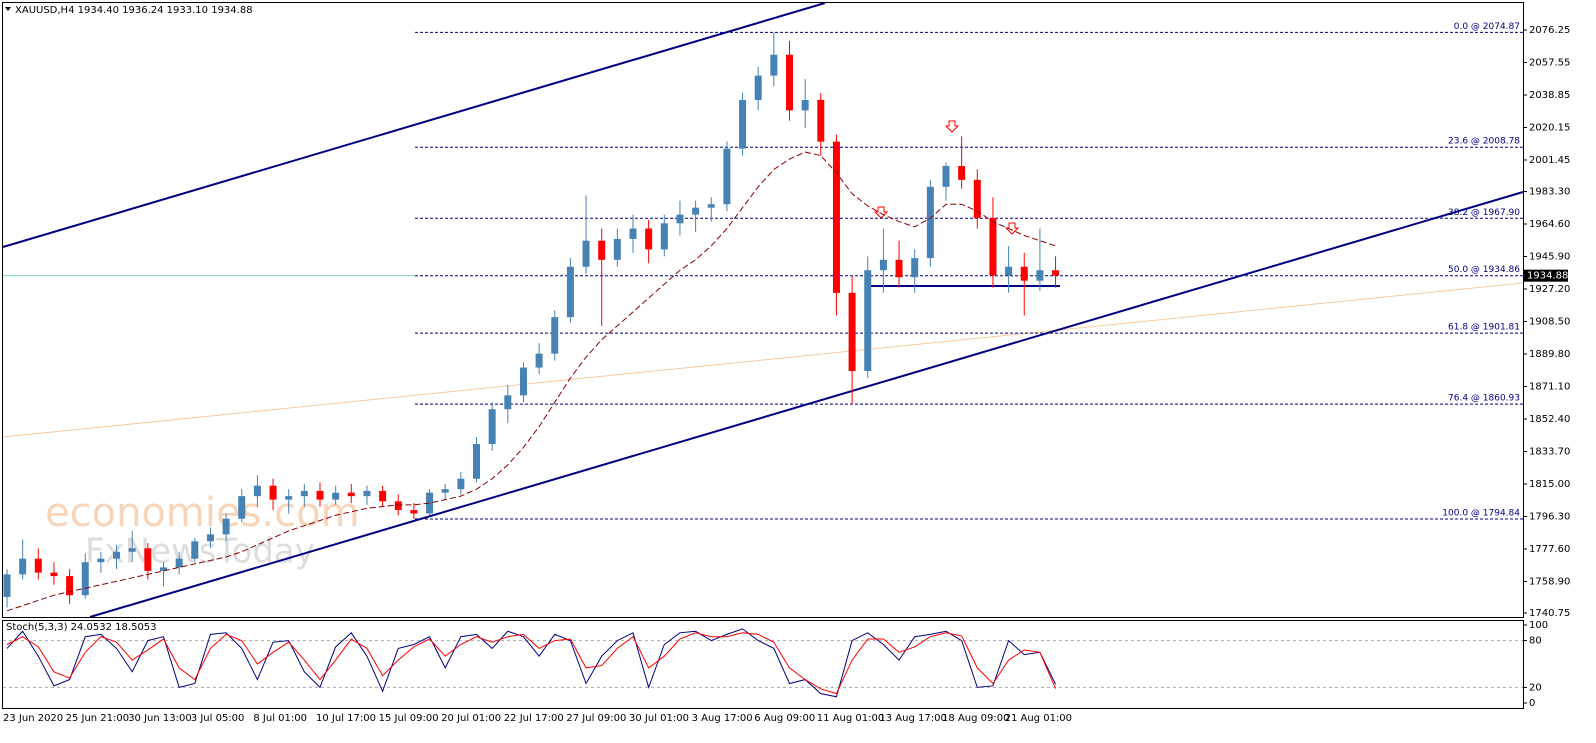  What do you see at coordinates (1484, 270) in the screenshot?
I see `fib-label: 50.0 @ 1934.86` at bounding box center [1484, 270].